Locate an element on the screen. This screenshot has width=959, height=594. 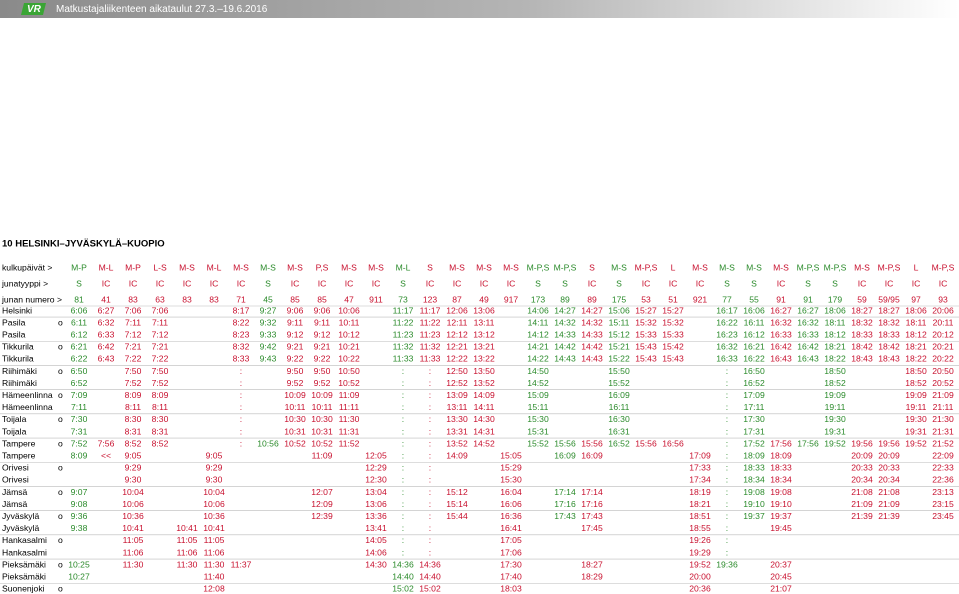
time-cell: 10:11 is located at coordinates (349, 322).